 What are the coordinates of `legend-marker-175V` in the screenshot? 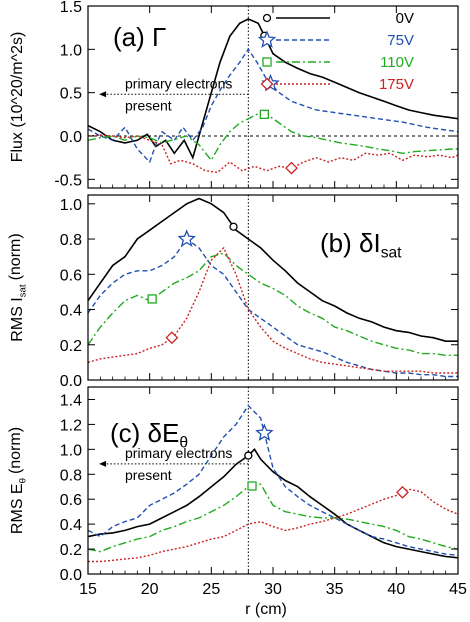 It's located at (267, 84).